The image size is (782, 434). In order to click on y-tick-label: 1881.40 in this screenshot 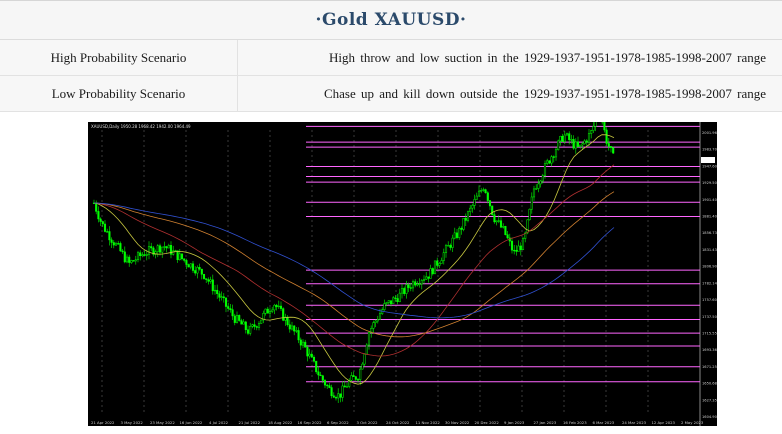, I will do `click(709, 217)`.